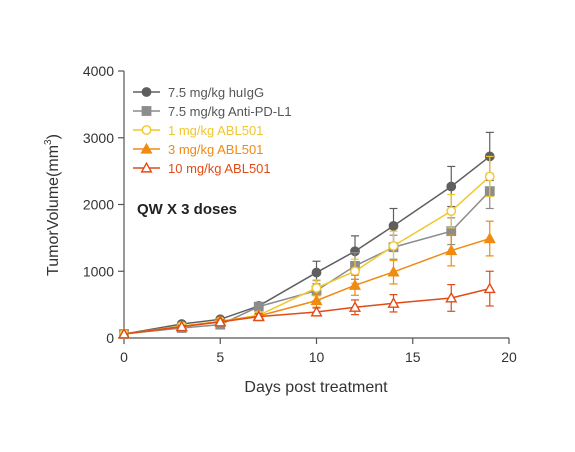 The width and height of the screenshot is (575, 452). Describe the element at coordinates (317, 357) in the screenshot. I see `x-tick-label: 10` at that location.